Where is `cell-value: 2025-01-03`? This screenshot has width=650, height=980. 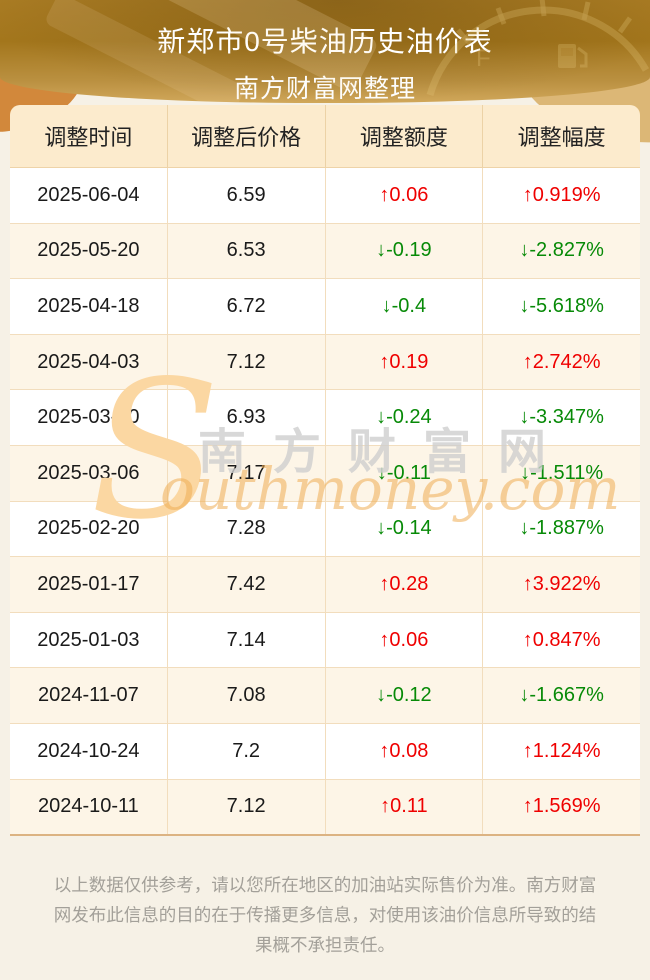
cell-value: 2025-01-03 is located at coordinates (88, 639).